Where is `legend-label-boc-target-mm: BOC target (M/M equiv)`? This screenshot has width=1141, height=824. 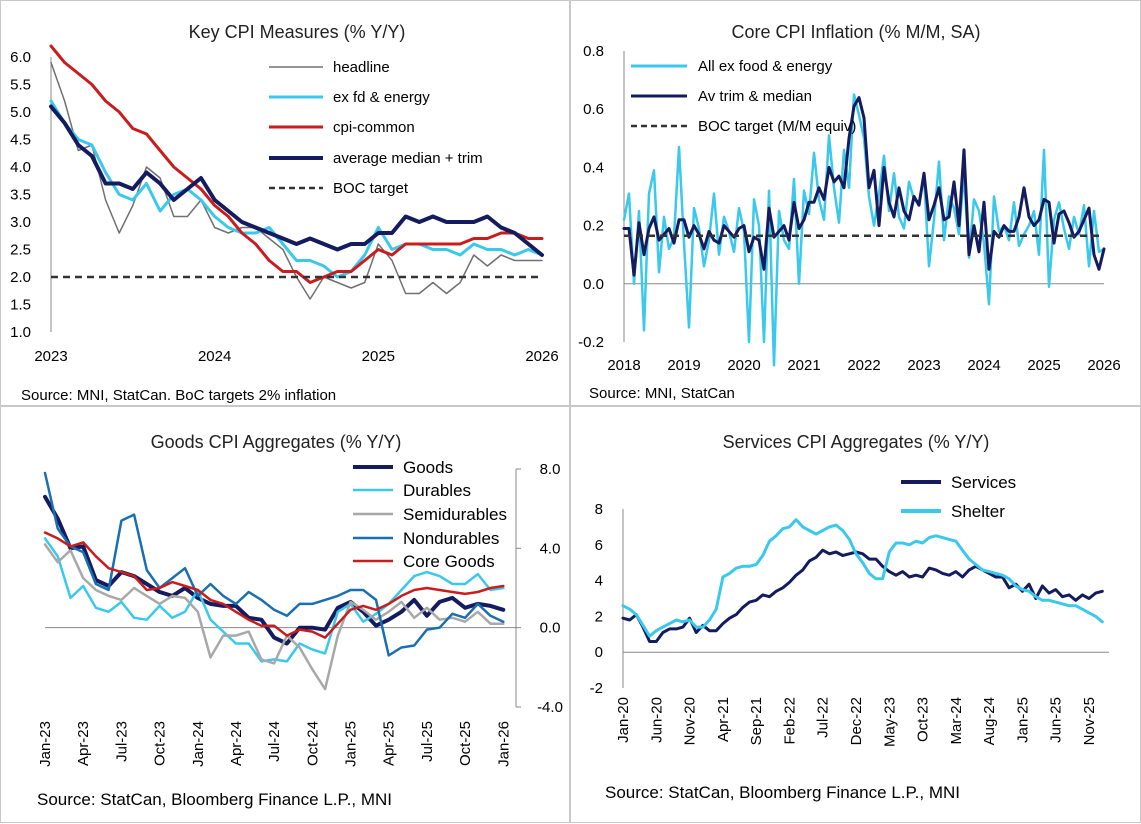
legend-label-boc-target-mm: BOC target (M/M equiv) is located at coordinates (777, 126).